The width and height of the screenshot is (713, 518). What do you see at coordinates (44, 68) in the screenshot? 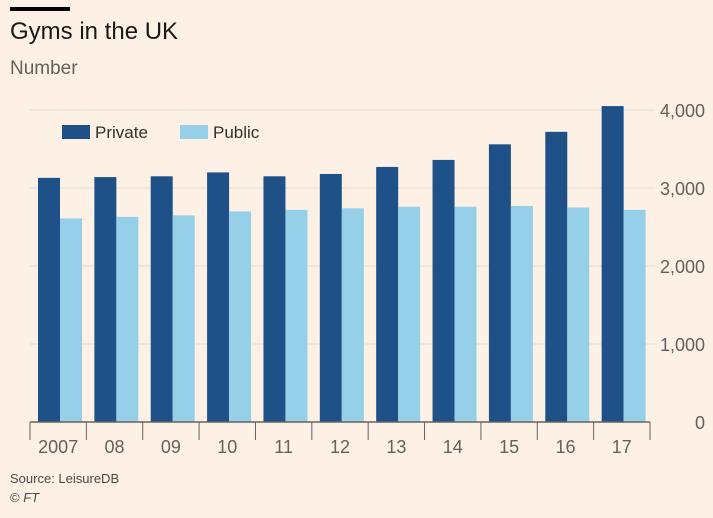
I see `chart-subtitle: Number` at bounding box center [44, 68].